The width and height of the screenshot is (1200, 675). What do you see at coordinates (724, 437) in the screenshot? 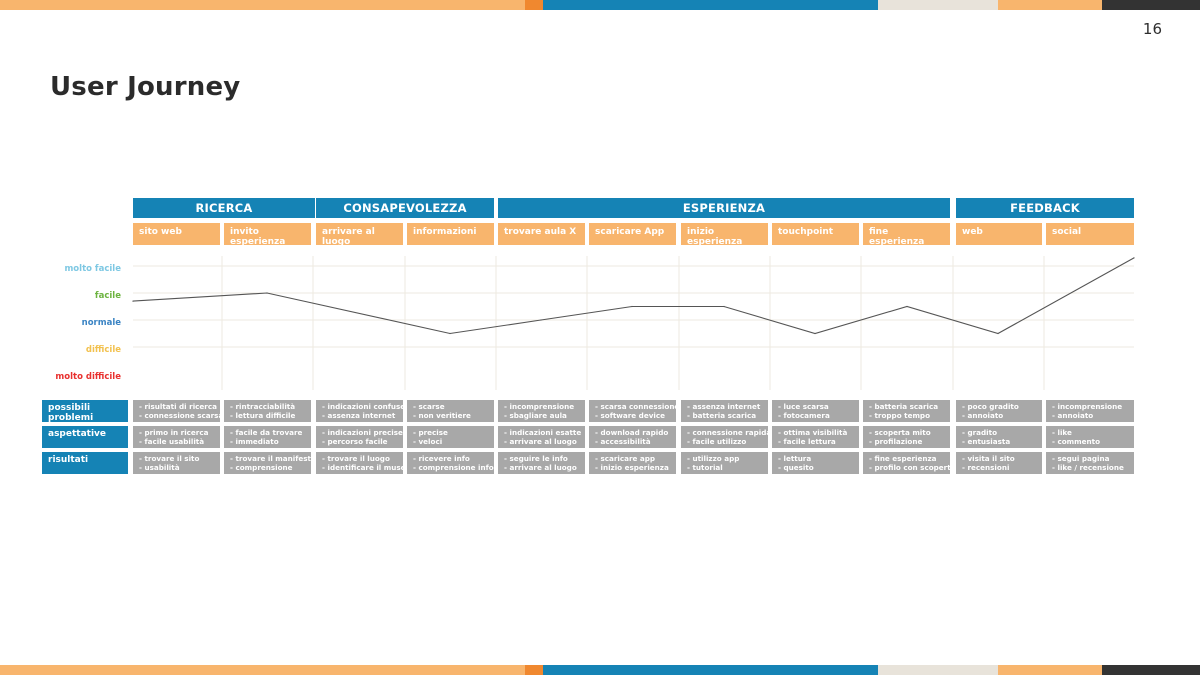
I see `expectation-cell: - connessione rapida - facile utilizzo` at bounding box center [724, 437].